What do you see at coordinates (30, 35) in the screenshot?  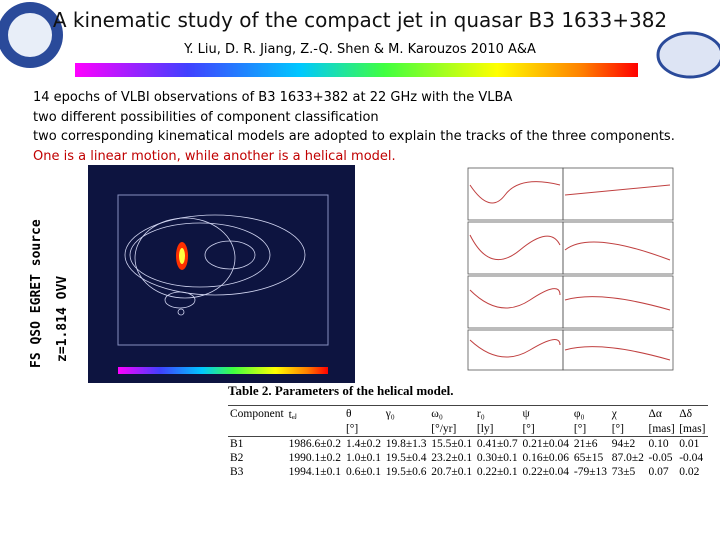 I see `logo-left-inner` at bounding box center [30, 35].